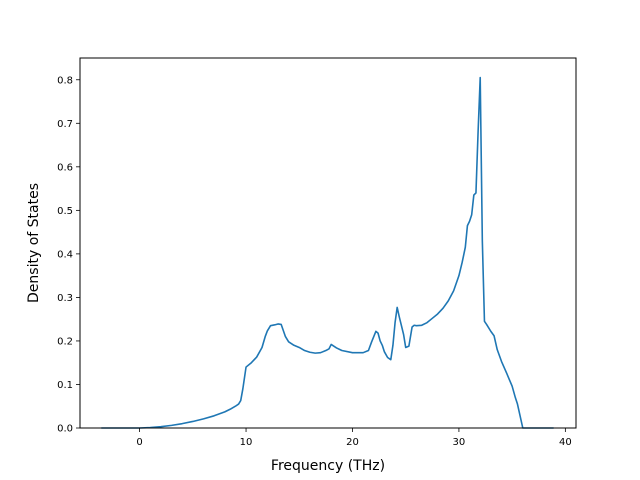 This screenshot has height=480, width=640. I want to click on x-tick-label: 40, so click(565, 442).